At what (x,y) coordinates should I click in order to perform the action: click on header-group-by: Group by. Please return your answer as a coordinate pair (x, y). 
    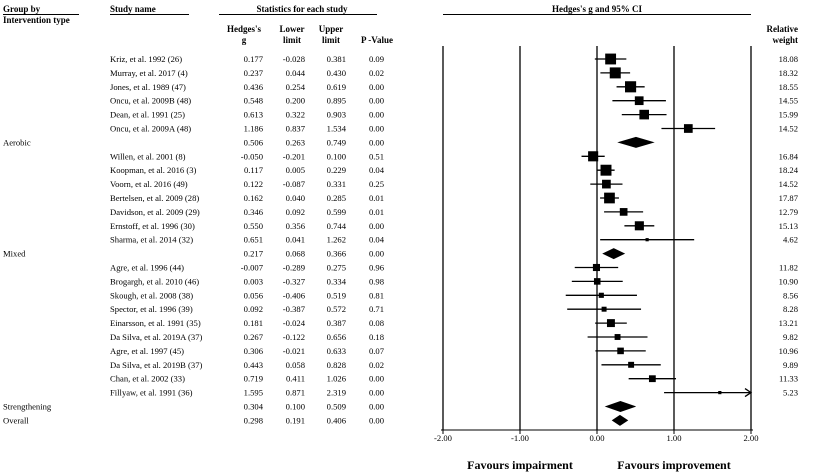
    Looking at the image, I should click on (22, 9).